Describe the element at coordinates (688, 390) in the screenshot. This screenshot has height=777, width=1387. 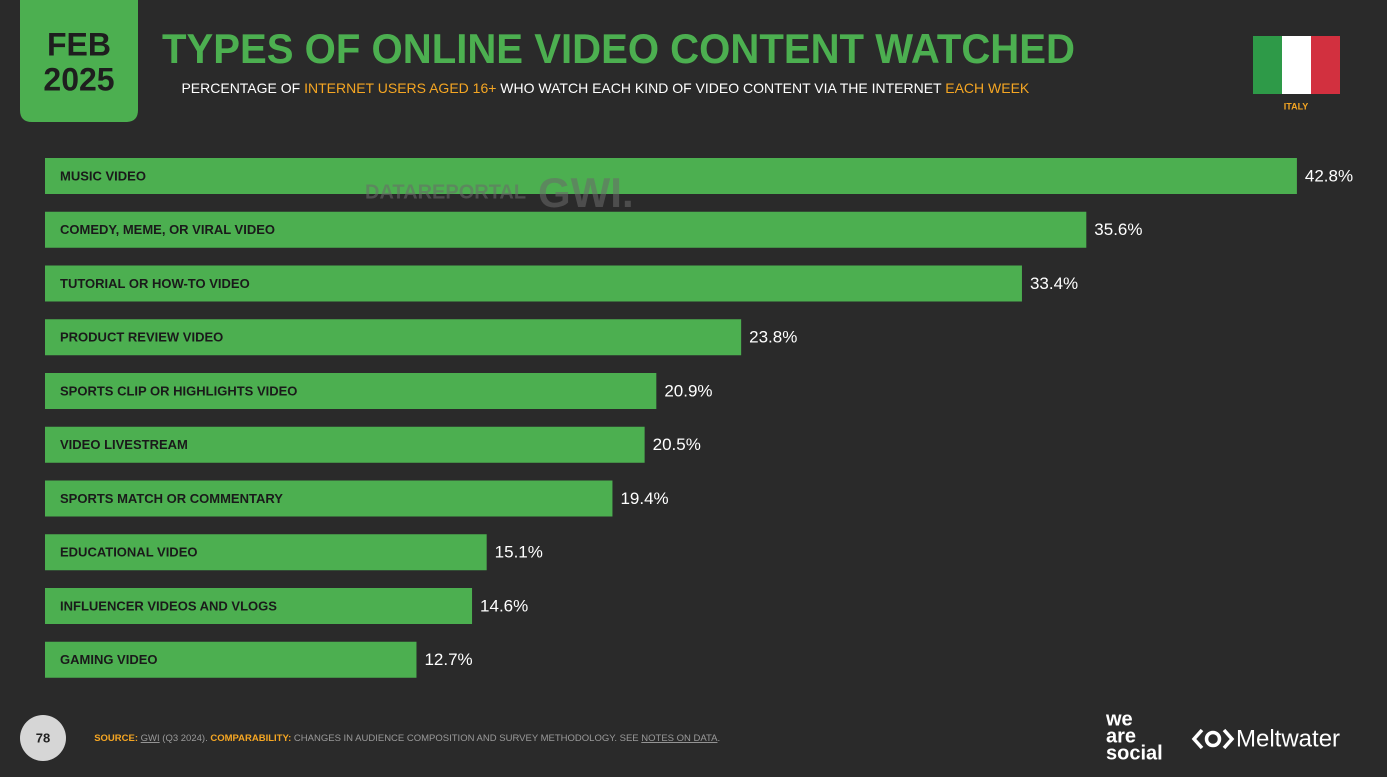
I see `value-label: 20.9%` at that location.